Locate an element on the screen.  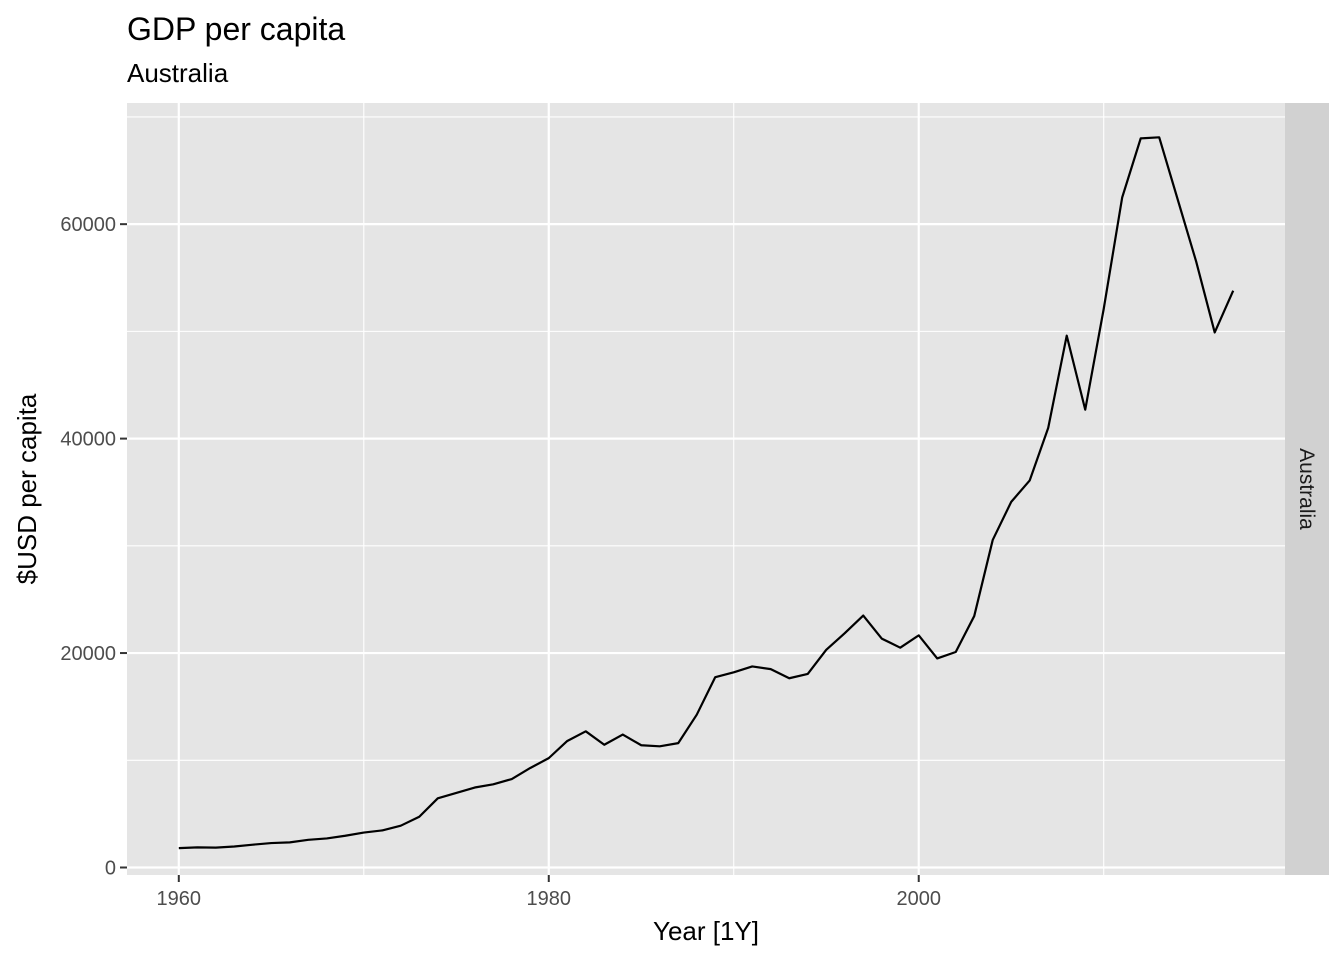
x-axis-ticks: 1960 1980 2000 is located at coordinates (549, 892).